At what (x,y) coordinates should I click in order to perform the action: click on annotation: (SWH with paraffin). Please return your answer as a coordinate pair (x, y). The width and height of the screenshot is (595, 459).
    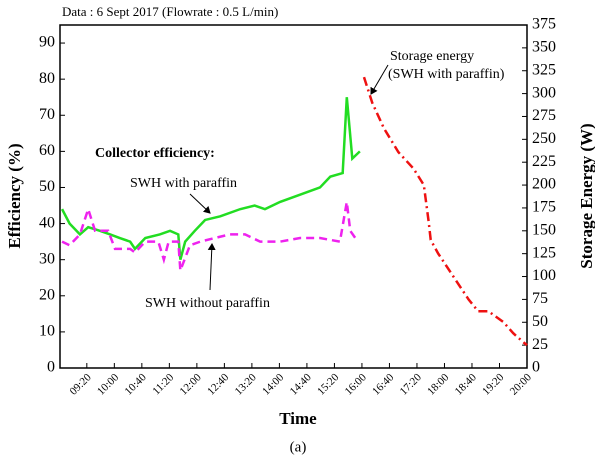
    Looking at the image, I should click on (446, 74).